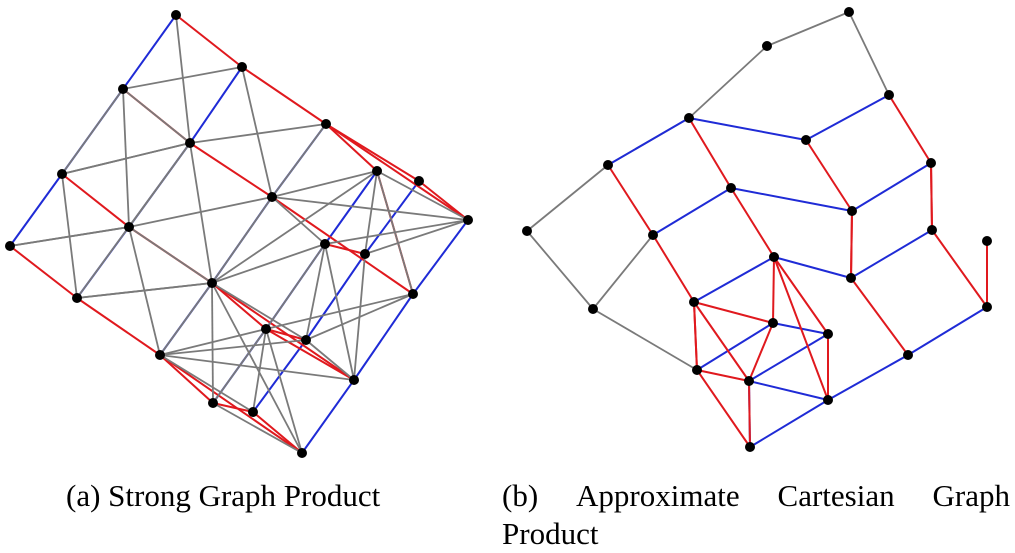 Image resolution: width=1015 pixels, height=553 pixels. Describe the element at coordinates (83, 495) in the screenshot. I see `caption-a-label: (a)` at that location.